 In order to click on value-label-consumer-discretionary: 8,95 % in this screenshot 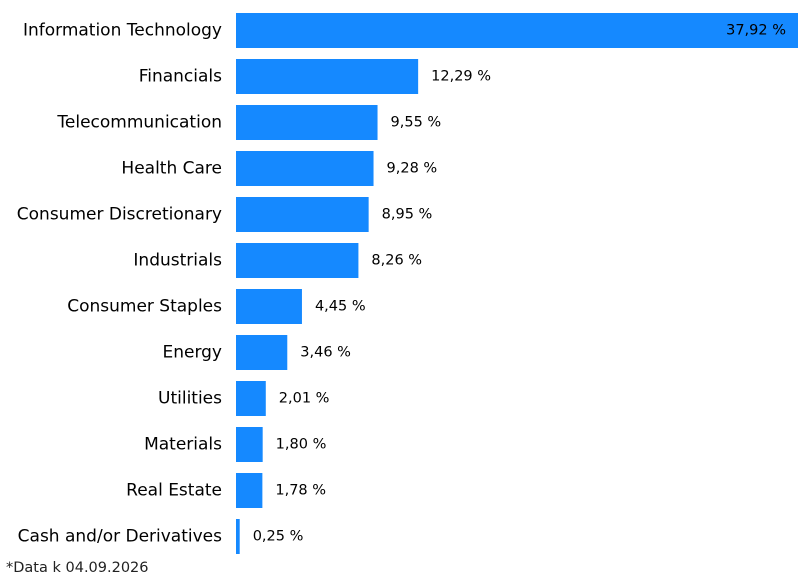, I will do `click(407, 215)`.